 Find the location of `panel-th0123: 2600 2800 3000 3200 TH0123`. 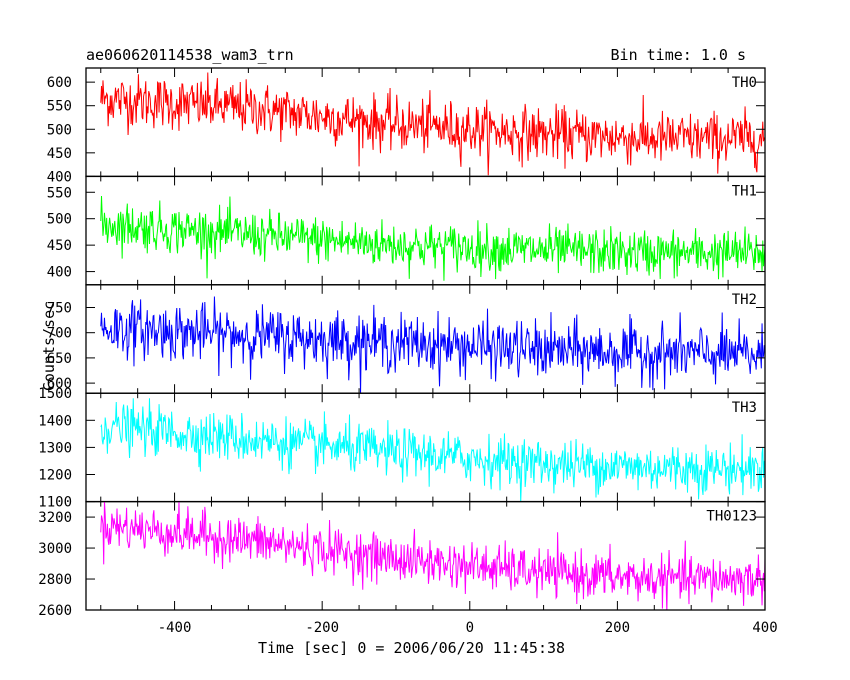

panel-th0123: 2600 2800 3000 3200 TH0123 is located at coordinates (402, 559).